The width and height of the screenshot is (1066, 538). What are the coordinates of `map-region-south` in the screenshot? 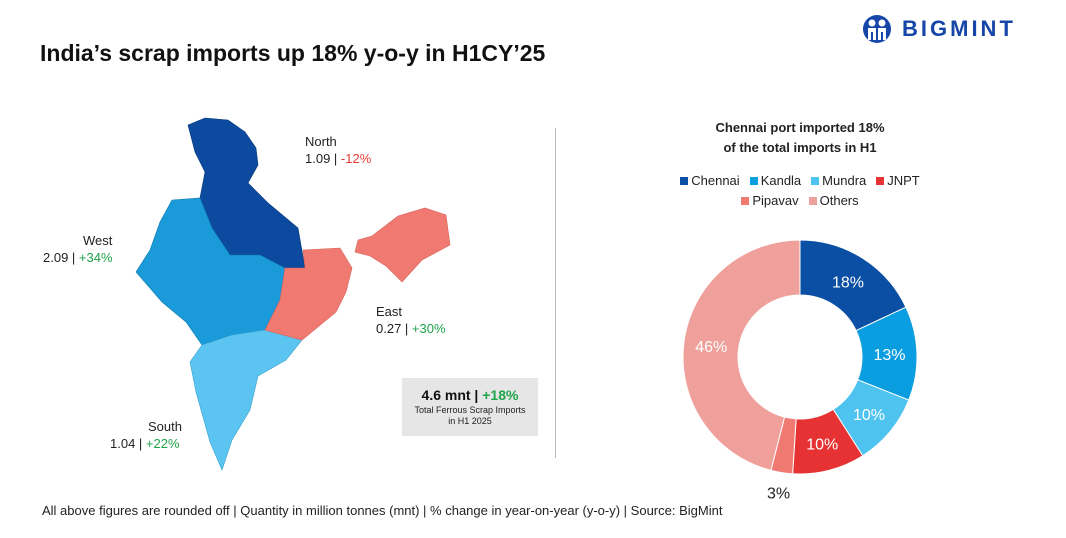 It's located at (246, 400).